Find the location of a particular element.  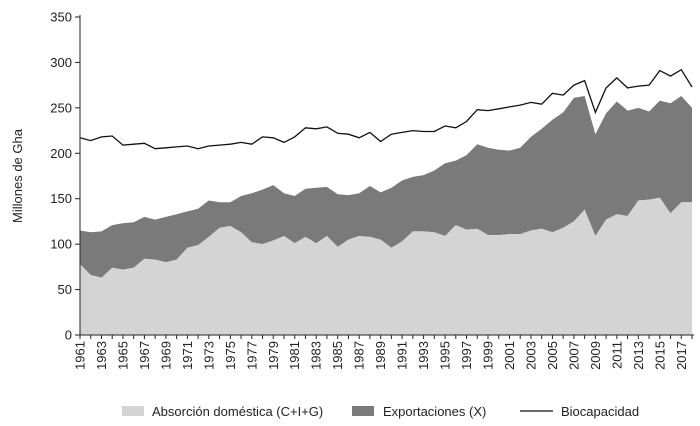

x-tick-label: 1989 is located at coordinates (380, 355).